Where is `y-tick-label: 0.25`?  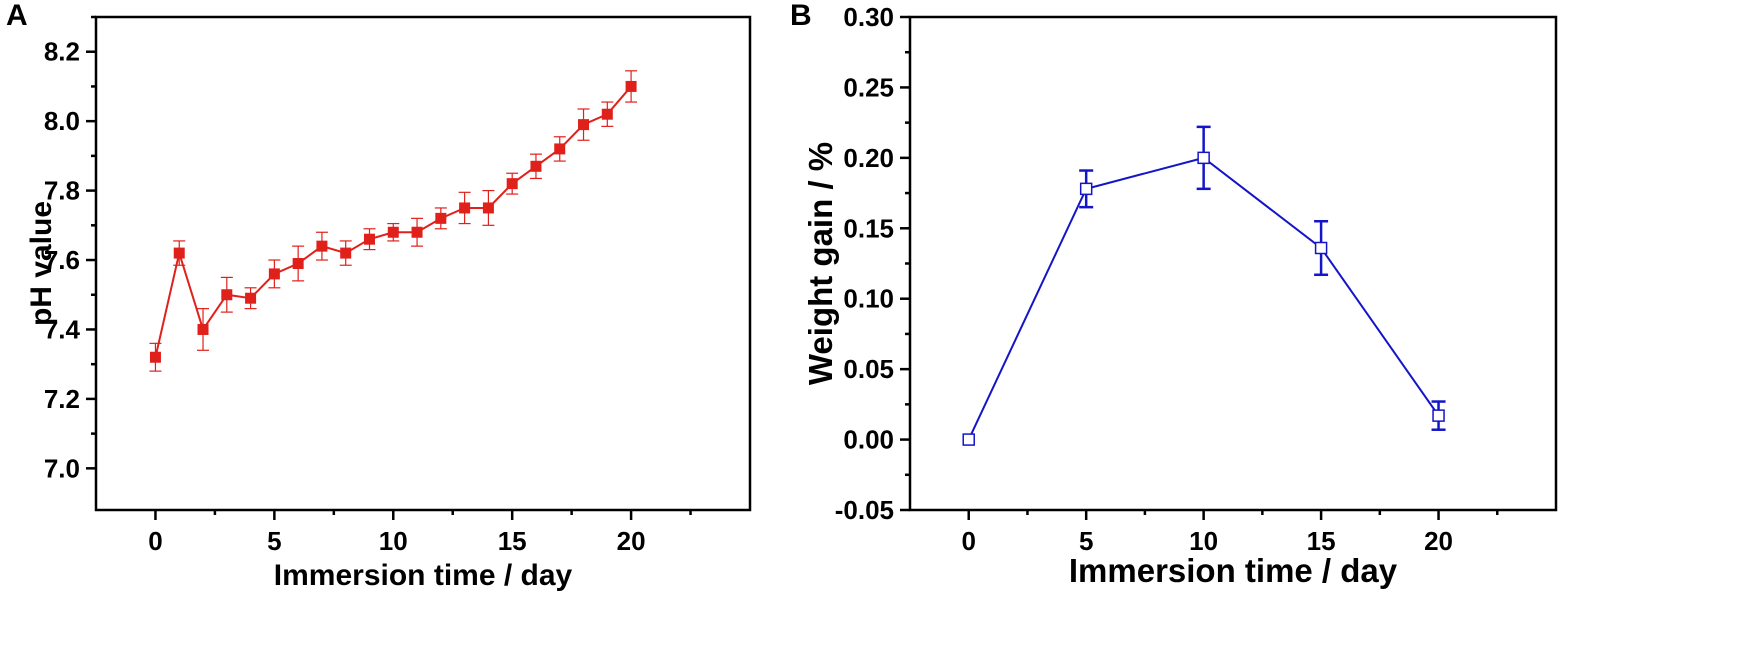
y-tick-label: 0.25 is located at coordinates (868, 87).